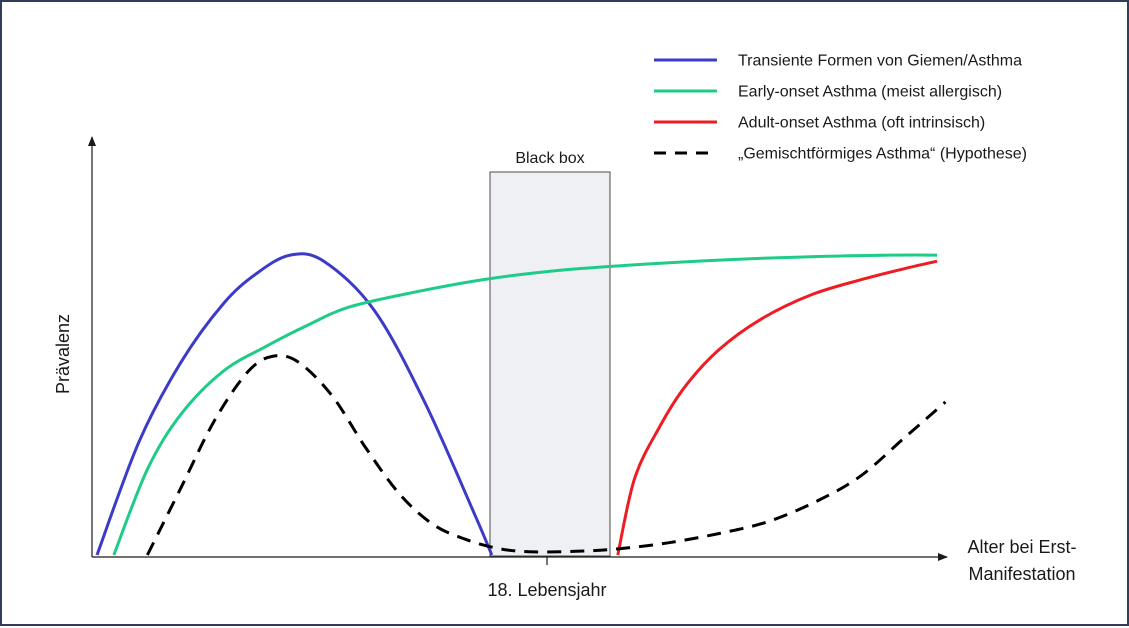 Image resolution: width=1129 pixels, height=628 pixels. What do you see at coordinates (546, 590) in the screenshot?
I see `x-tick-label: 18. Lebensjahr` at bounding box center [546, 590].